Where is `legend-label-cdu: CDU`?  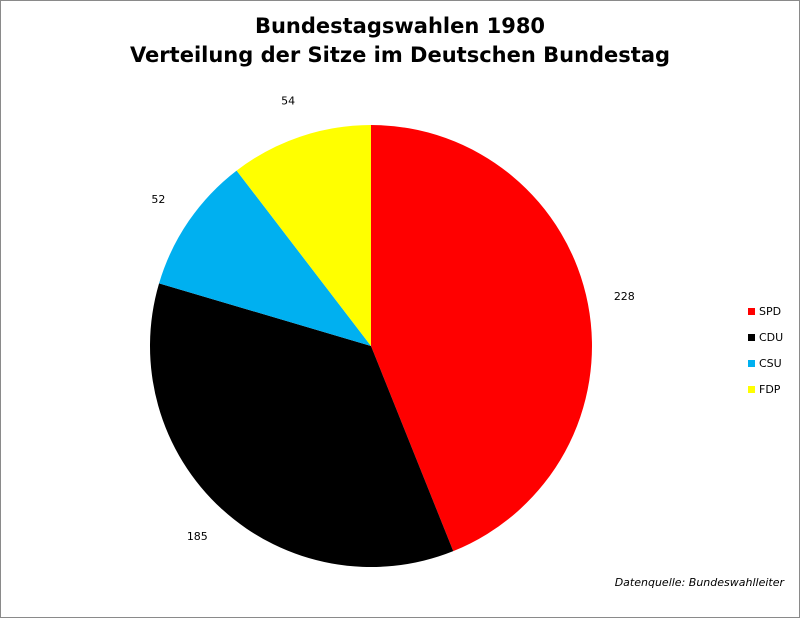
legend-label-cdu: CDU is located at coordinates (771, 337).